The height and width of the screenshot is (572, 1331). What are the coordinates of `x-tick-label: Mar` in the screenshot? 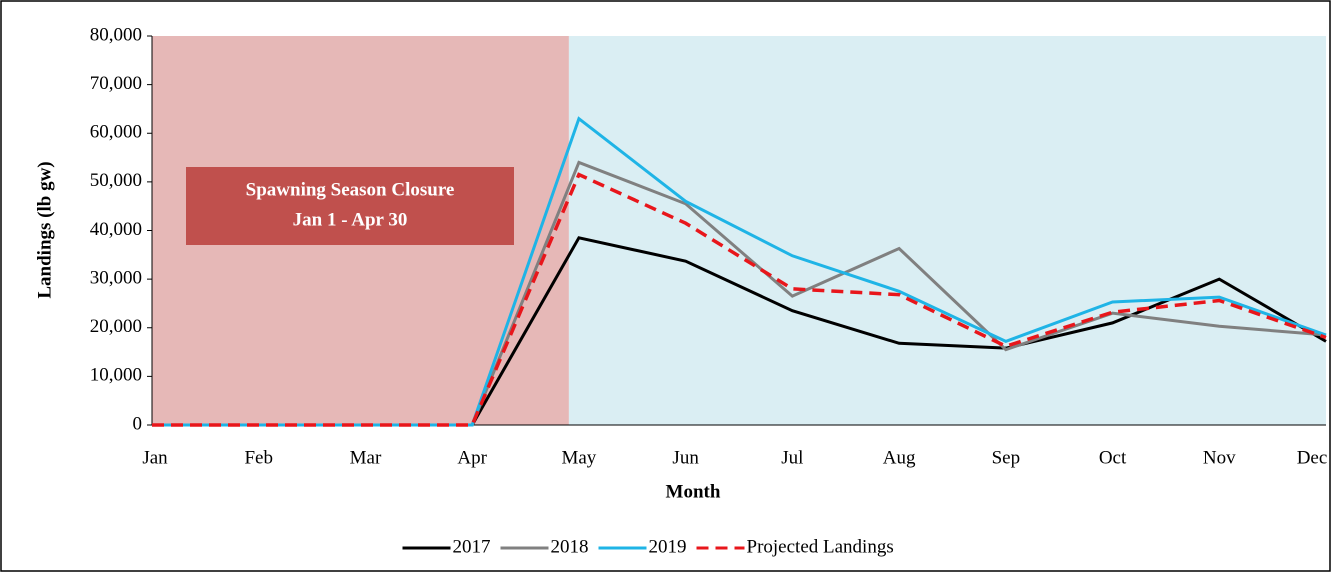 It's located at (366, 457).